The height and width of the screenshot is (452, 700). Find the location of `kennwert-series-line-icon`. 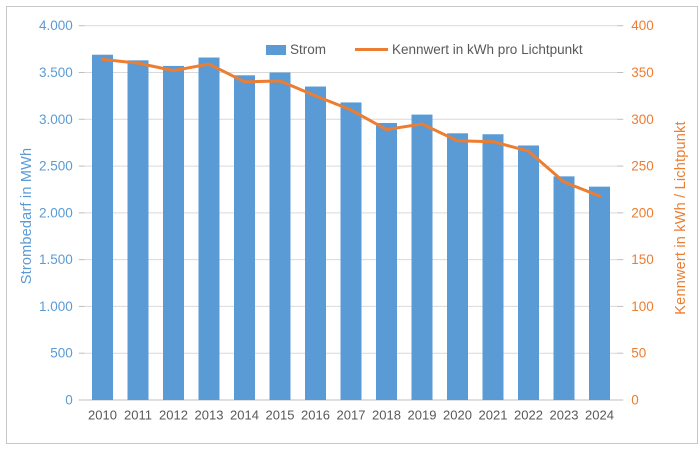

kennwert-series-line-icon is located at coordinates (372, 49).